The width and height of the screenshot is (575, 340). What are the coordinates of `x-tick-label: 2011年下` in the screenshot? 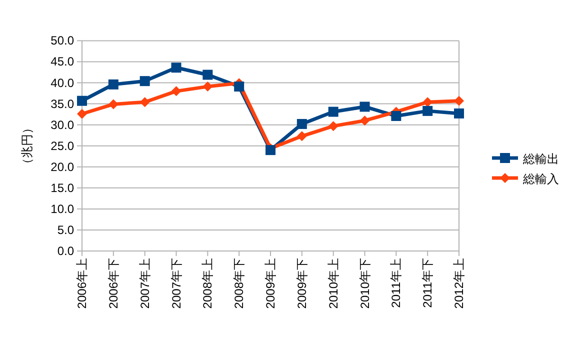 It's located at (427, 283).